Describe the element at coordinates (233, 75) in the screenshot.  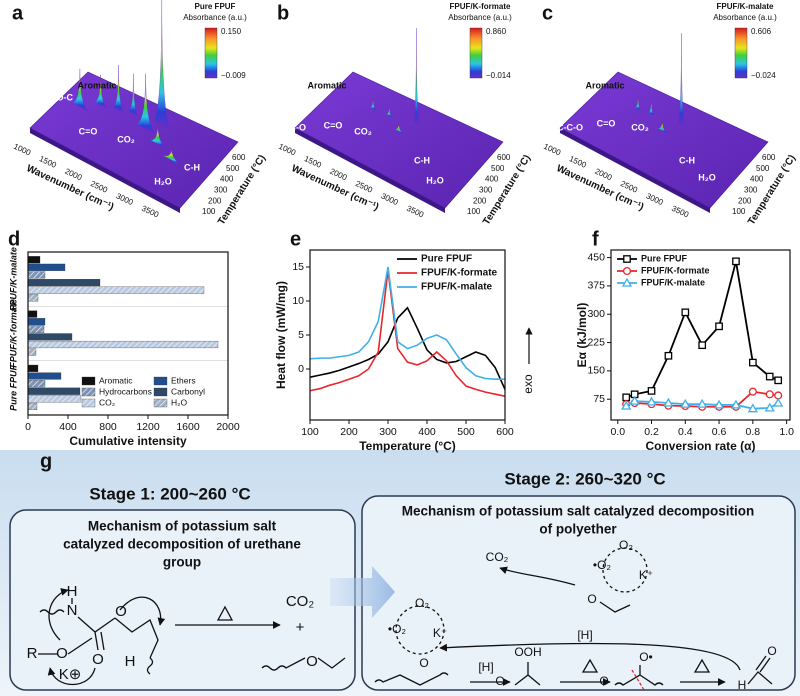
I see `colorbar-min: −0.009` at that location.